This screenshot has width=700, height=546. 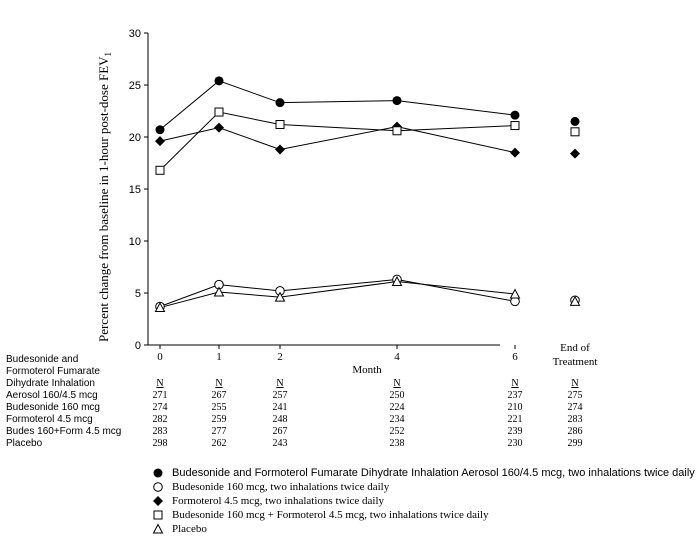 I want to click on table-cell: 259, so click(x=219, y=419).